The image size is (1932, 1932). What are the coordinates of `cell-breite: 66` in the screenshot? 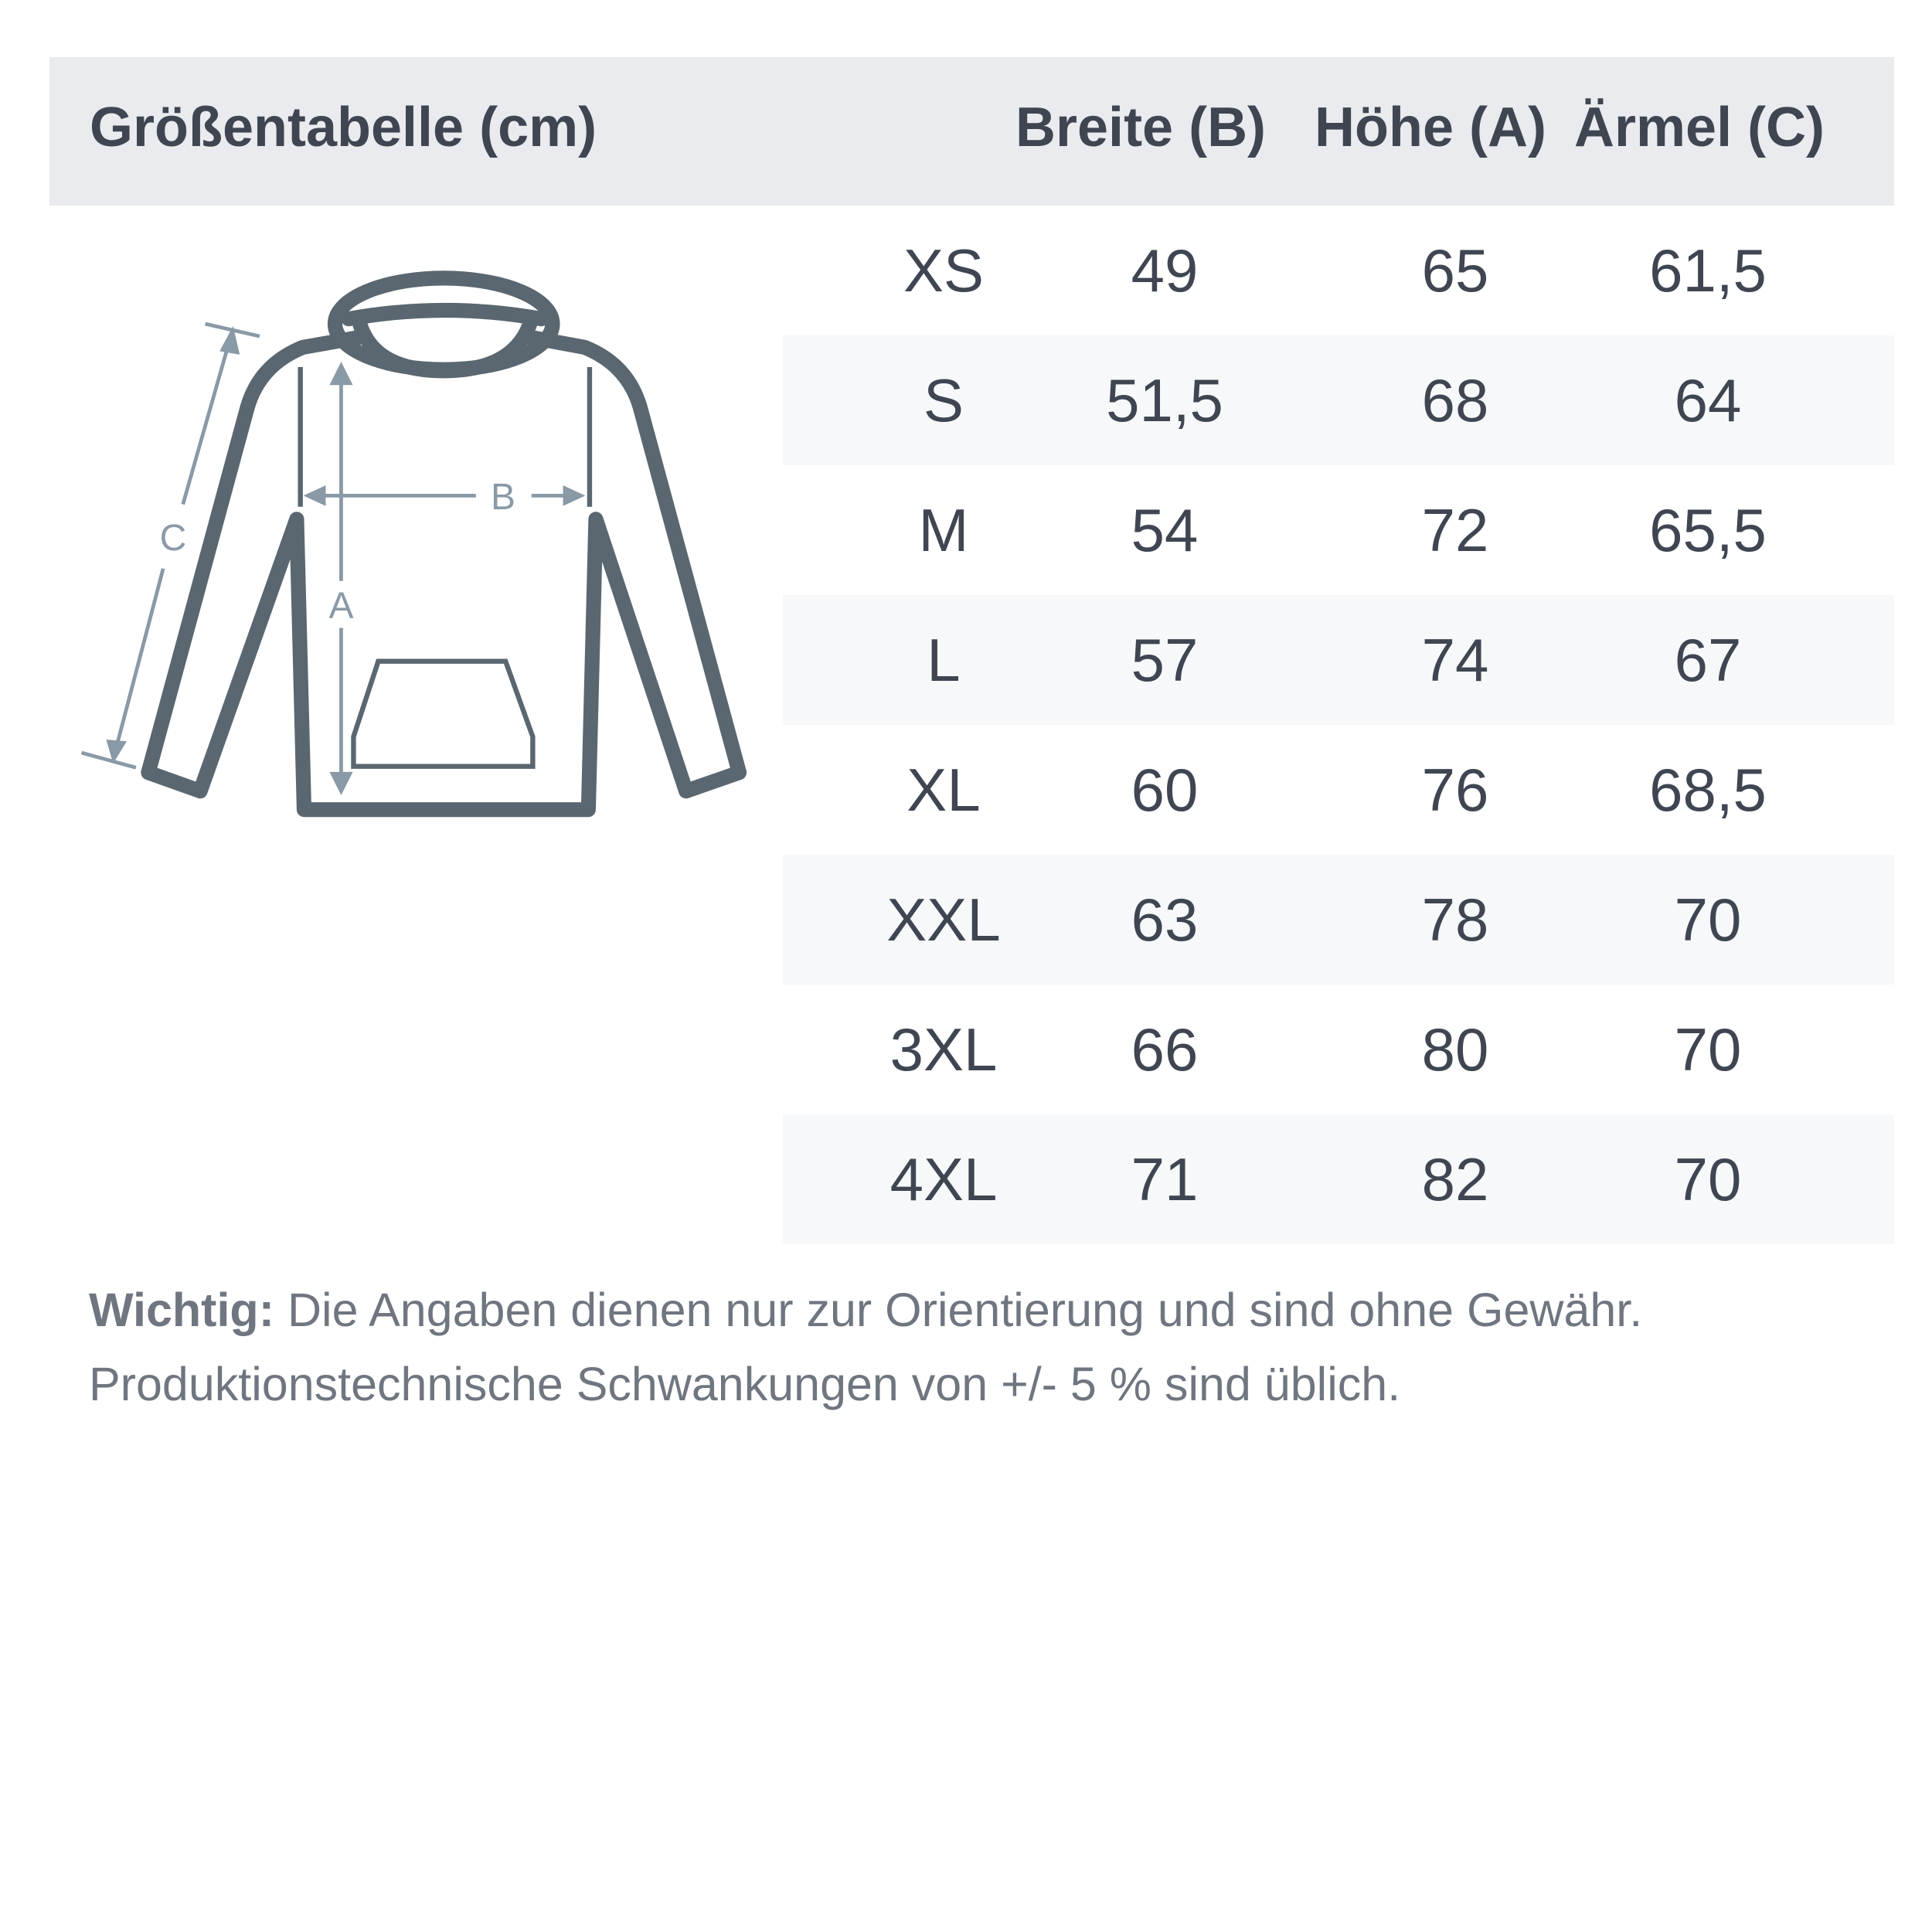 It's located at (1165, 1049).